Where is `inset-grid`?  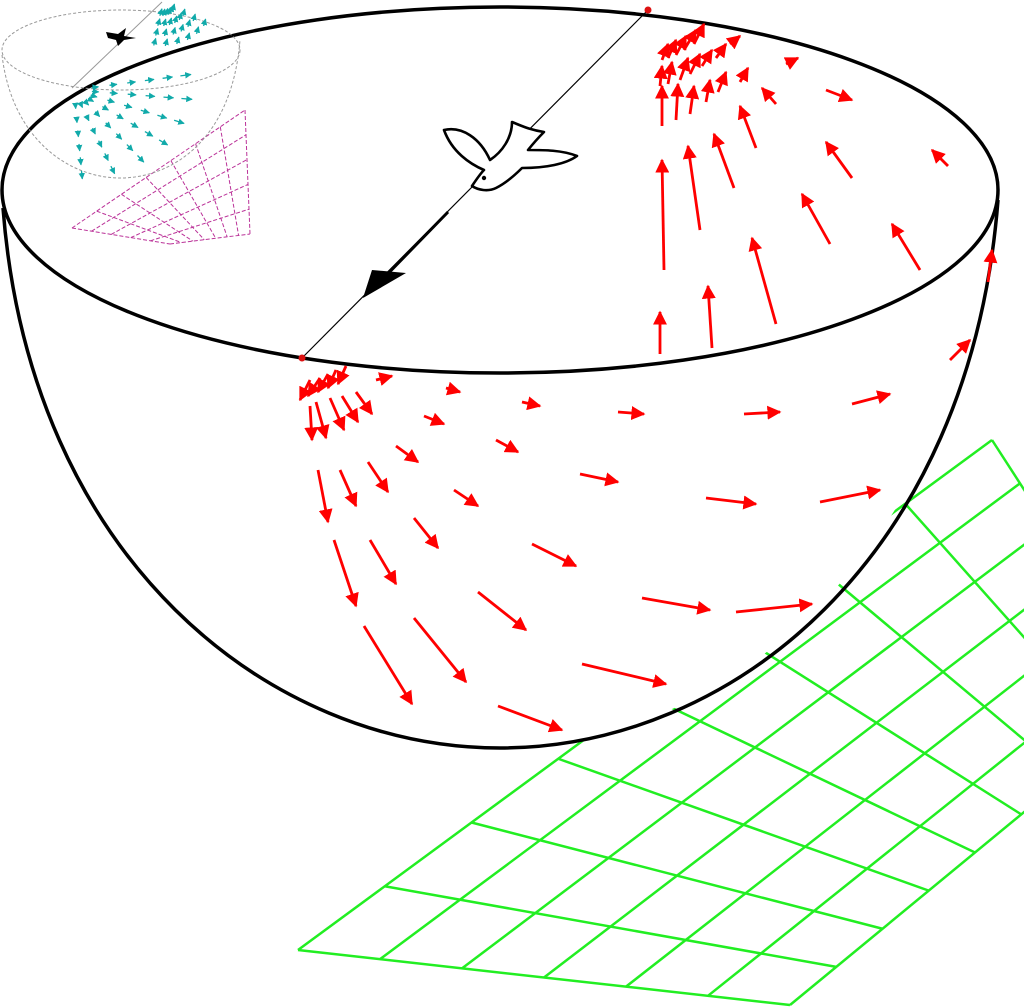
inset-grid is located at coordinates (161, 177).